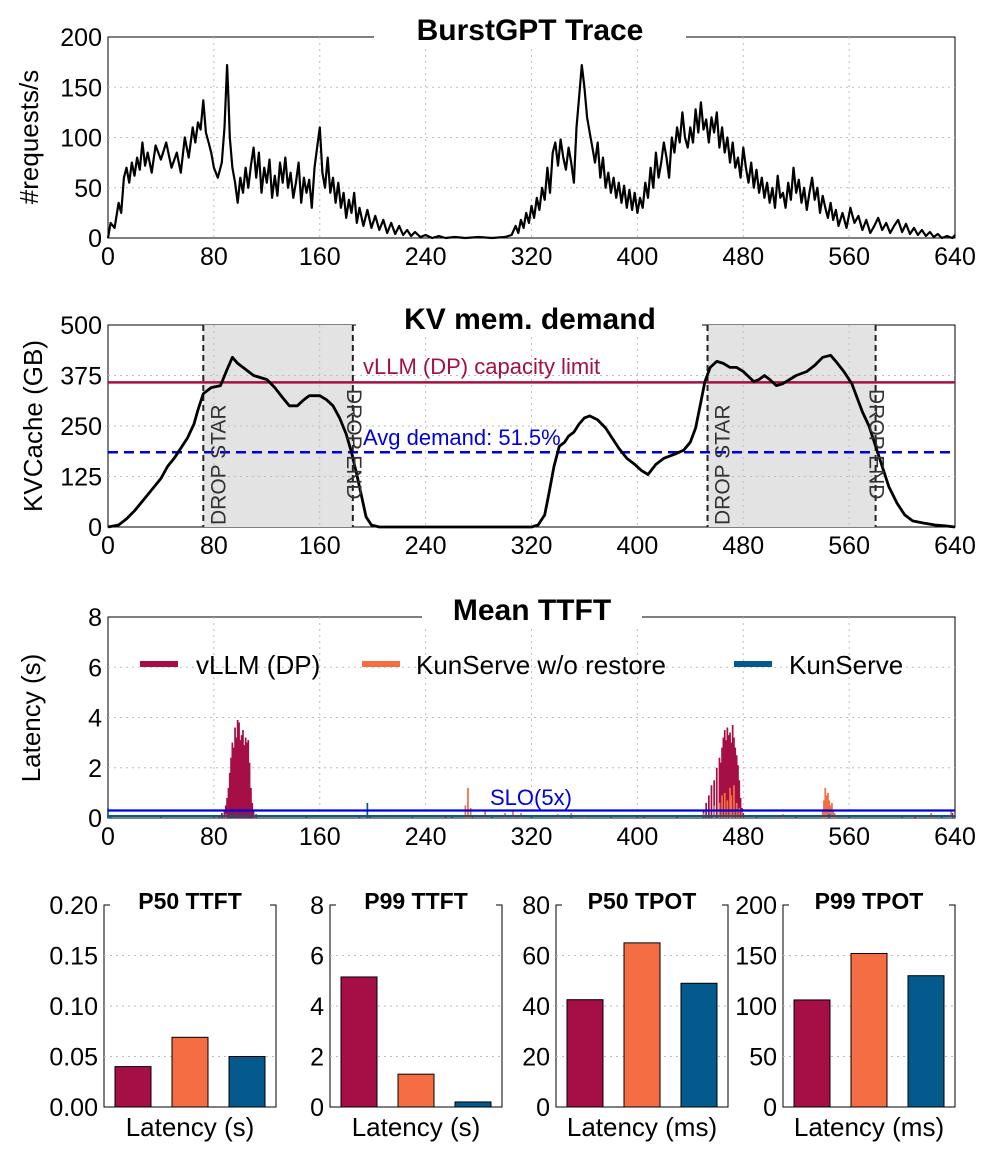 This screenshot has width=998, height=1161. Describe the element at coordinates (642, 901) in the screenshot. I see `percentile-title: P50 TPOT` at that location.